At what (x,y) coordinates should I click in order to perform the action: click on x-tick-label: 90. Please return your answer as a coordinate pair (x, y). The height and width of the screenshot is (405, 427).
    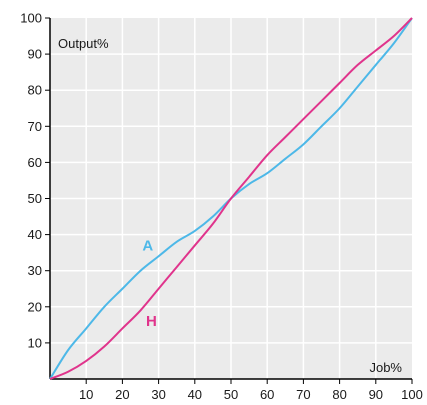
    Looking at the image, I should click on (376, 394).